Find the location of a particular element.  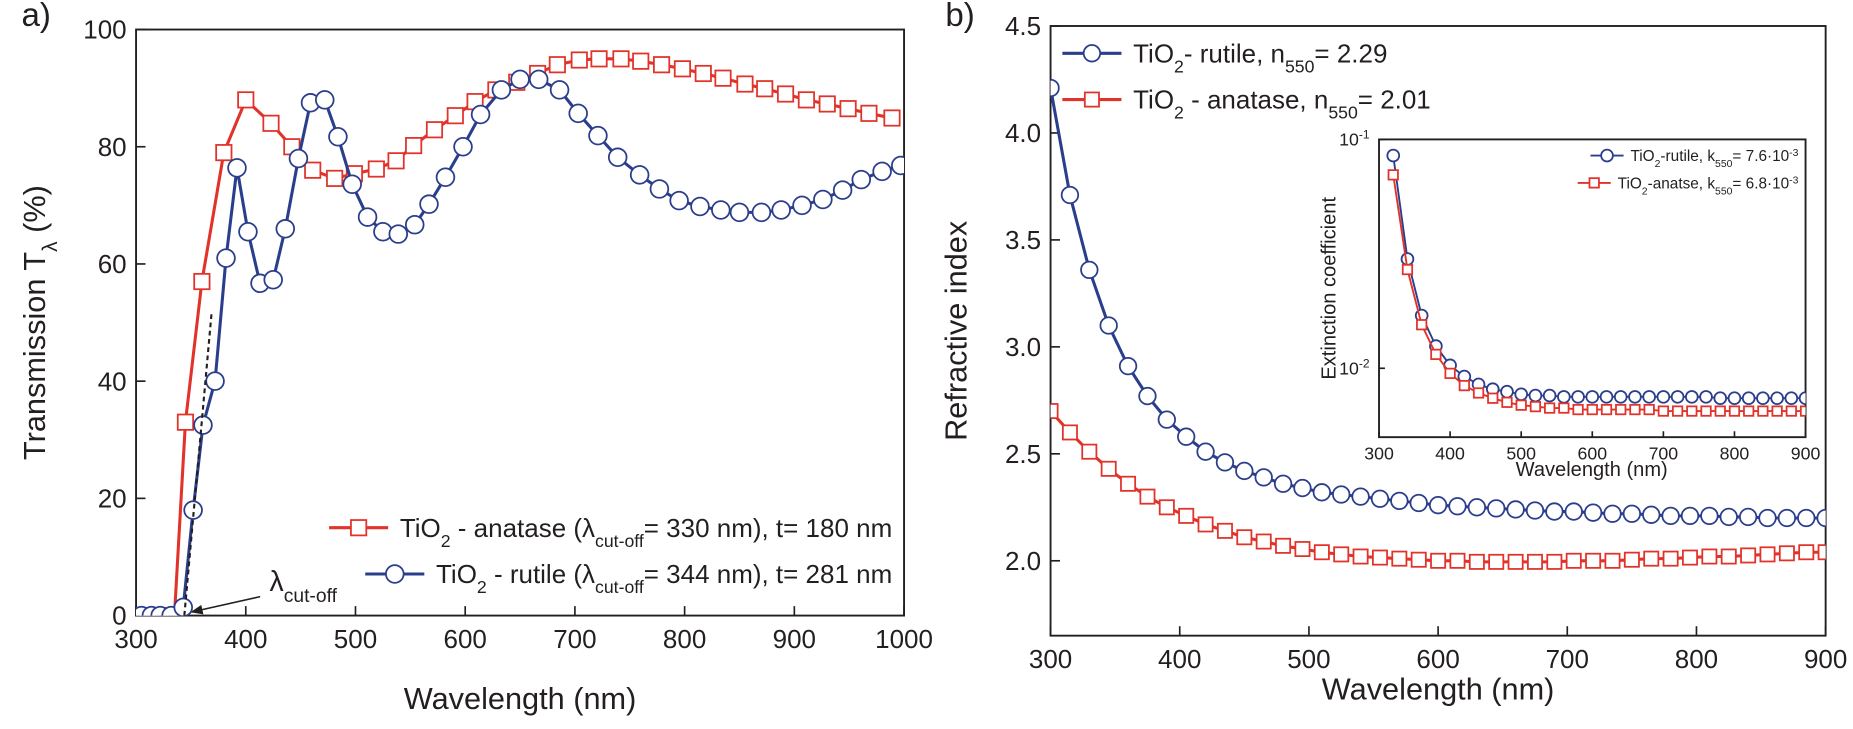

x-tick-label: 300 is located at coordinates (135, 639).